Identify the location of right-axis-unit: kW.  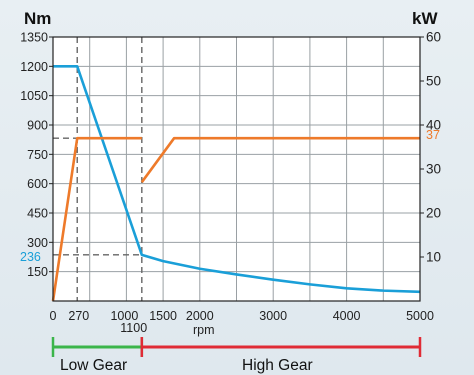
(425, 18).